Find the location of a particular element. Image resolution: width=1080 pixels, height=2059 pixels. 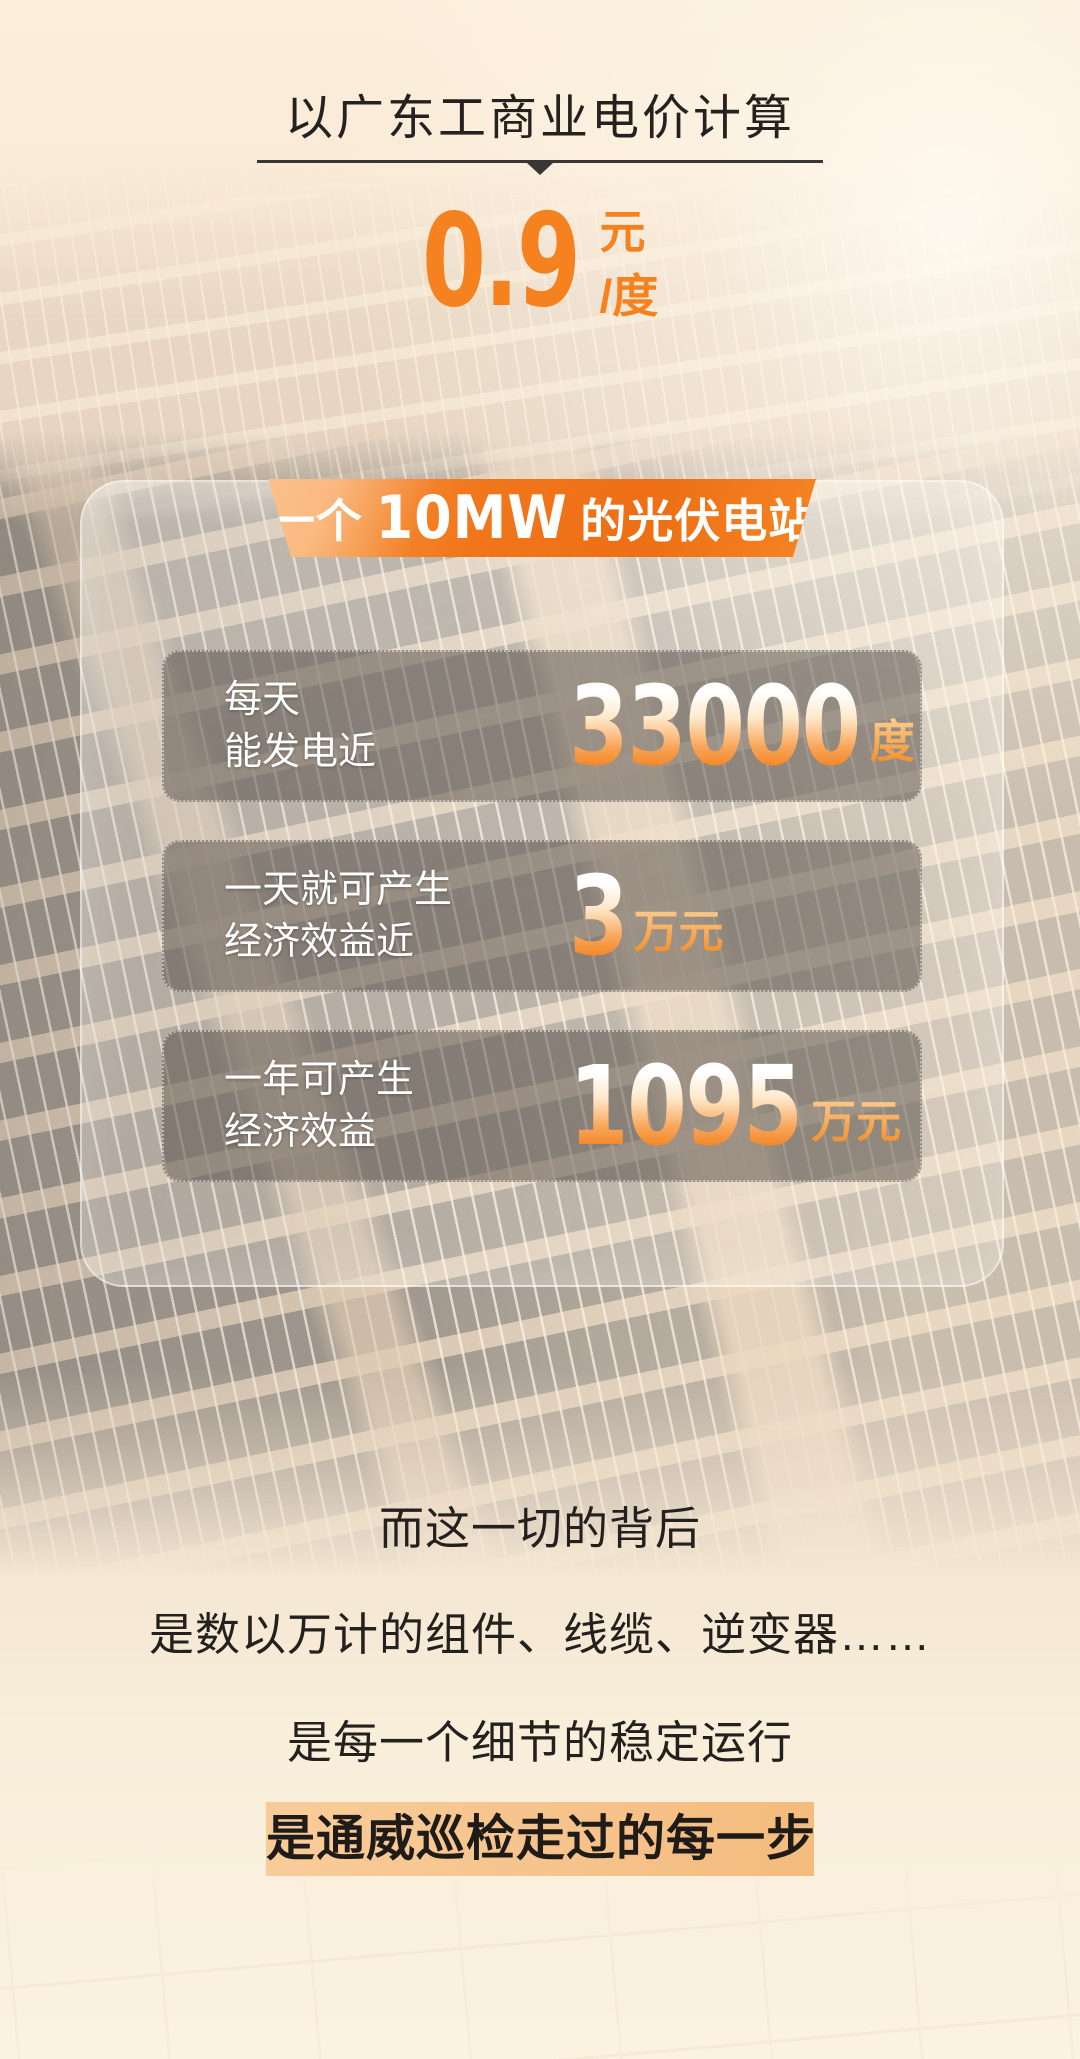

price-unit-per-kwh: /度 is located at coordinates (629, 296).